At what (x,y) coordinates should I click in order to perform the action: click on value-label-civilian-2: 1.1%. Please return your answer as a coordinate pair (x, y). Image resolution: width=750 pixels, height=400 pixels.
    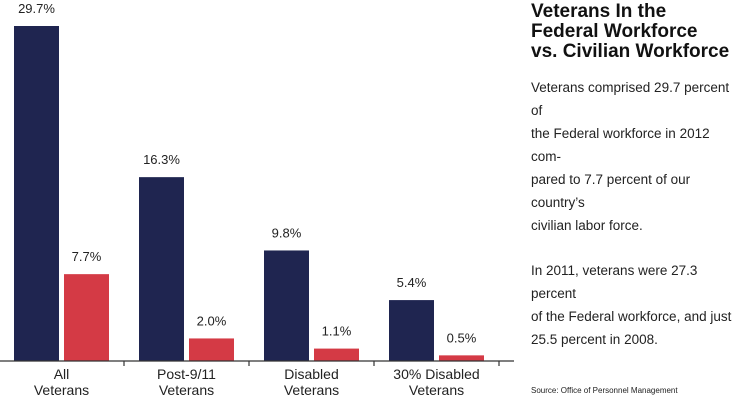
    Looking at the image, I should click on (337, 331).